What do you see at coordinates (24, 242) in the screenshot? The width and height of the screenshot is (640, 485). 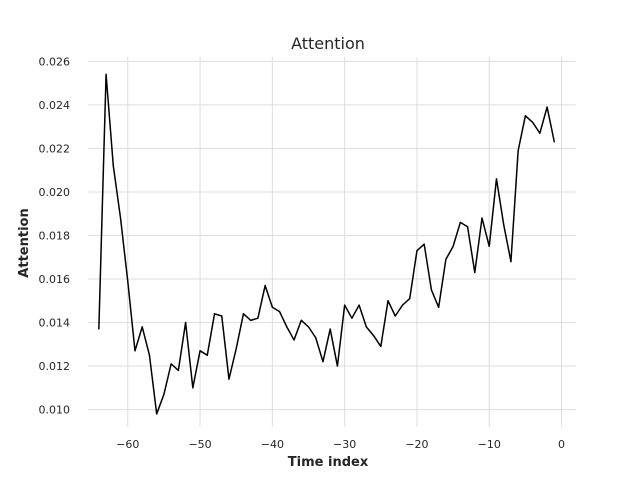 I see `y-axis-label: Attention` at bounding box center [24, 242].